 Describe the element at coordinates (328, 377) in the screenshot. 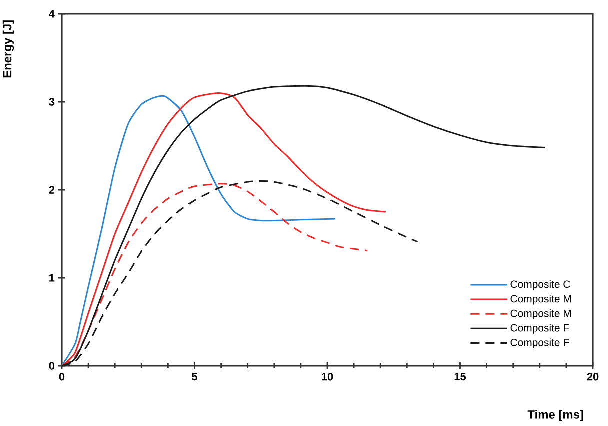

I see `x-tick-label: 10` at that location.